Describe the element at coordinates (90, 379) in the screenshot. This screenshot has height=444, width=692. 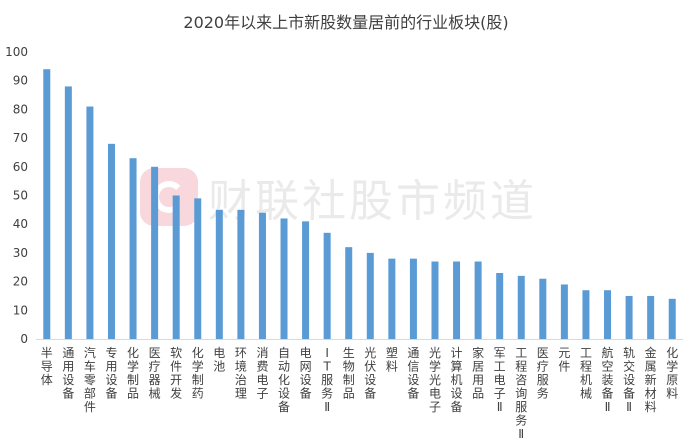
I see `x-tick-label: 汽车零部件` at that location.